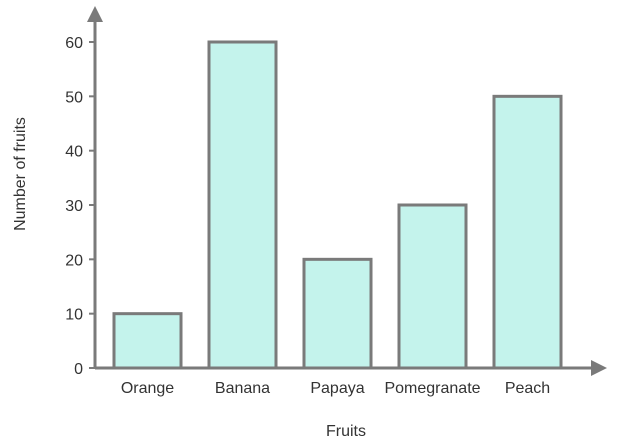  I want to click on x-tick-label-pomegranate: Pomegranate, so click(432, 388).